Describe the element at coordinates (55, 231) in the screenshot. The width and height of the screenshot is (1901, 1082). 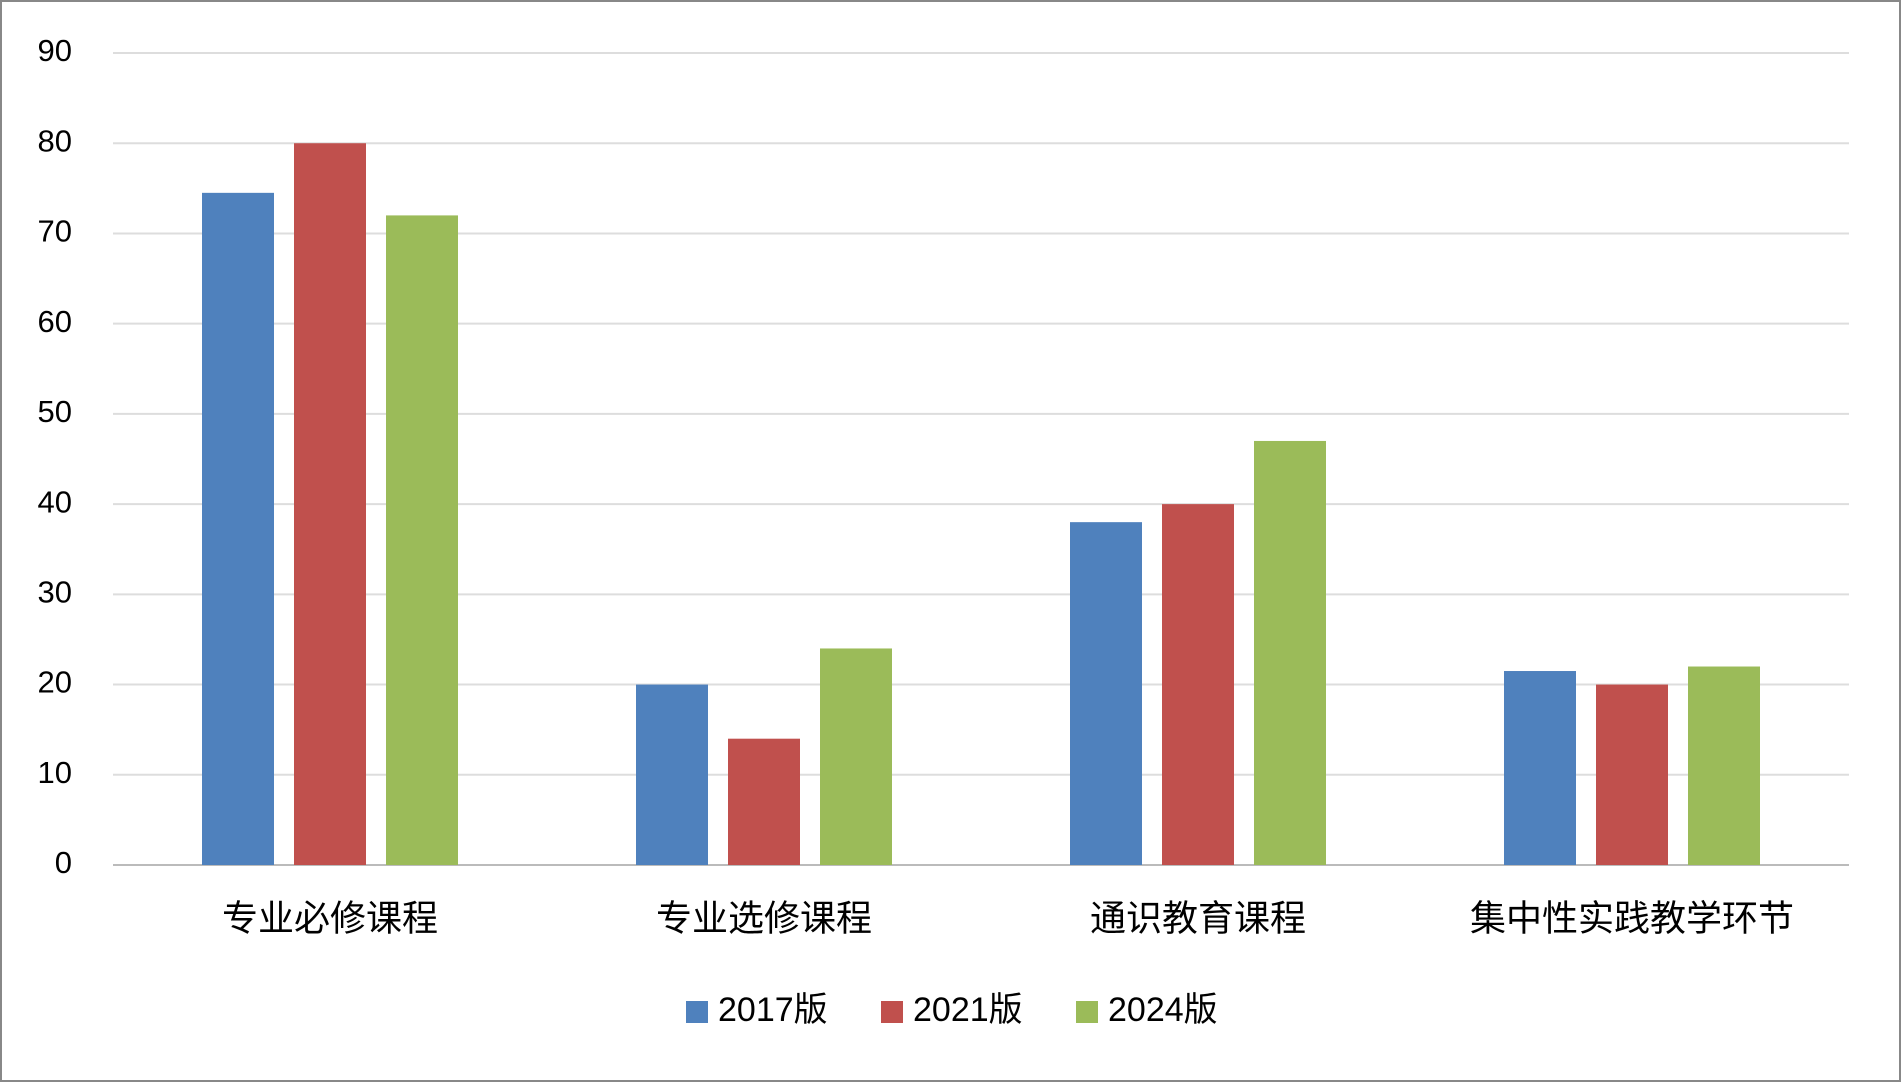
I see `y-tick-label: 70` at that location.